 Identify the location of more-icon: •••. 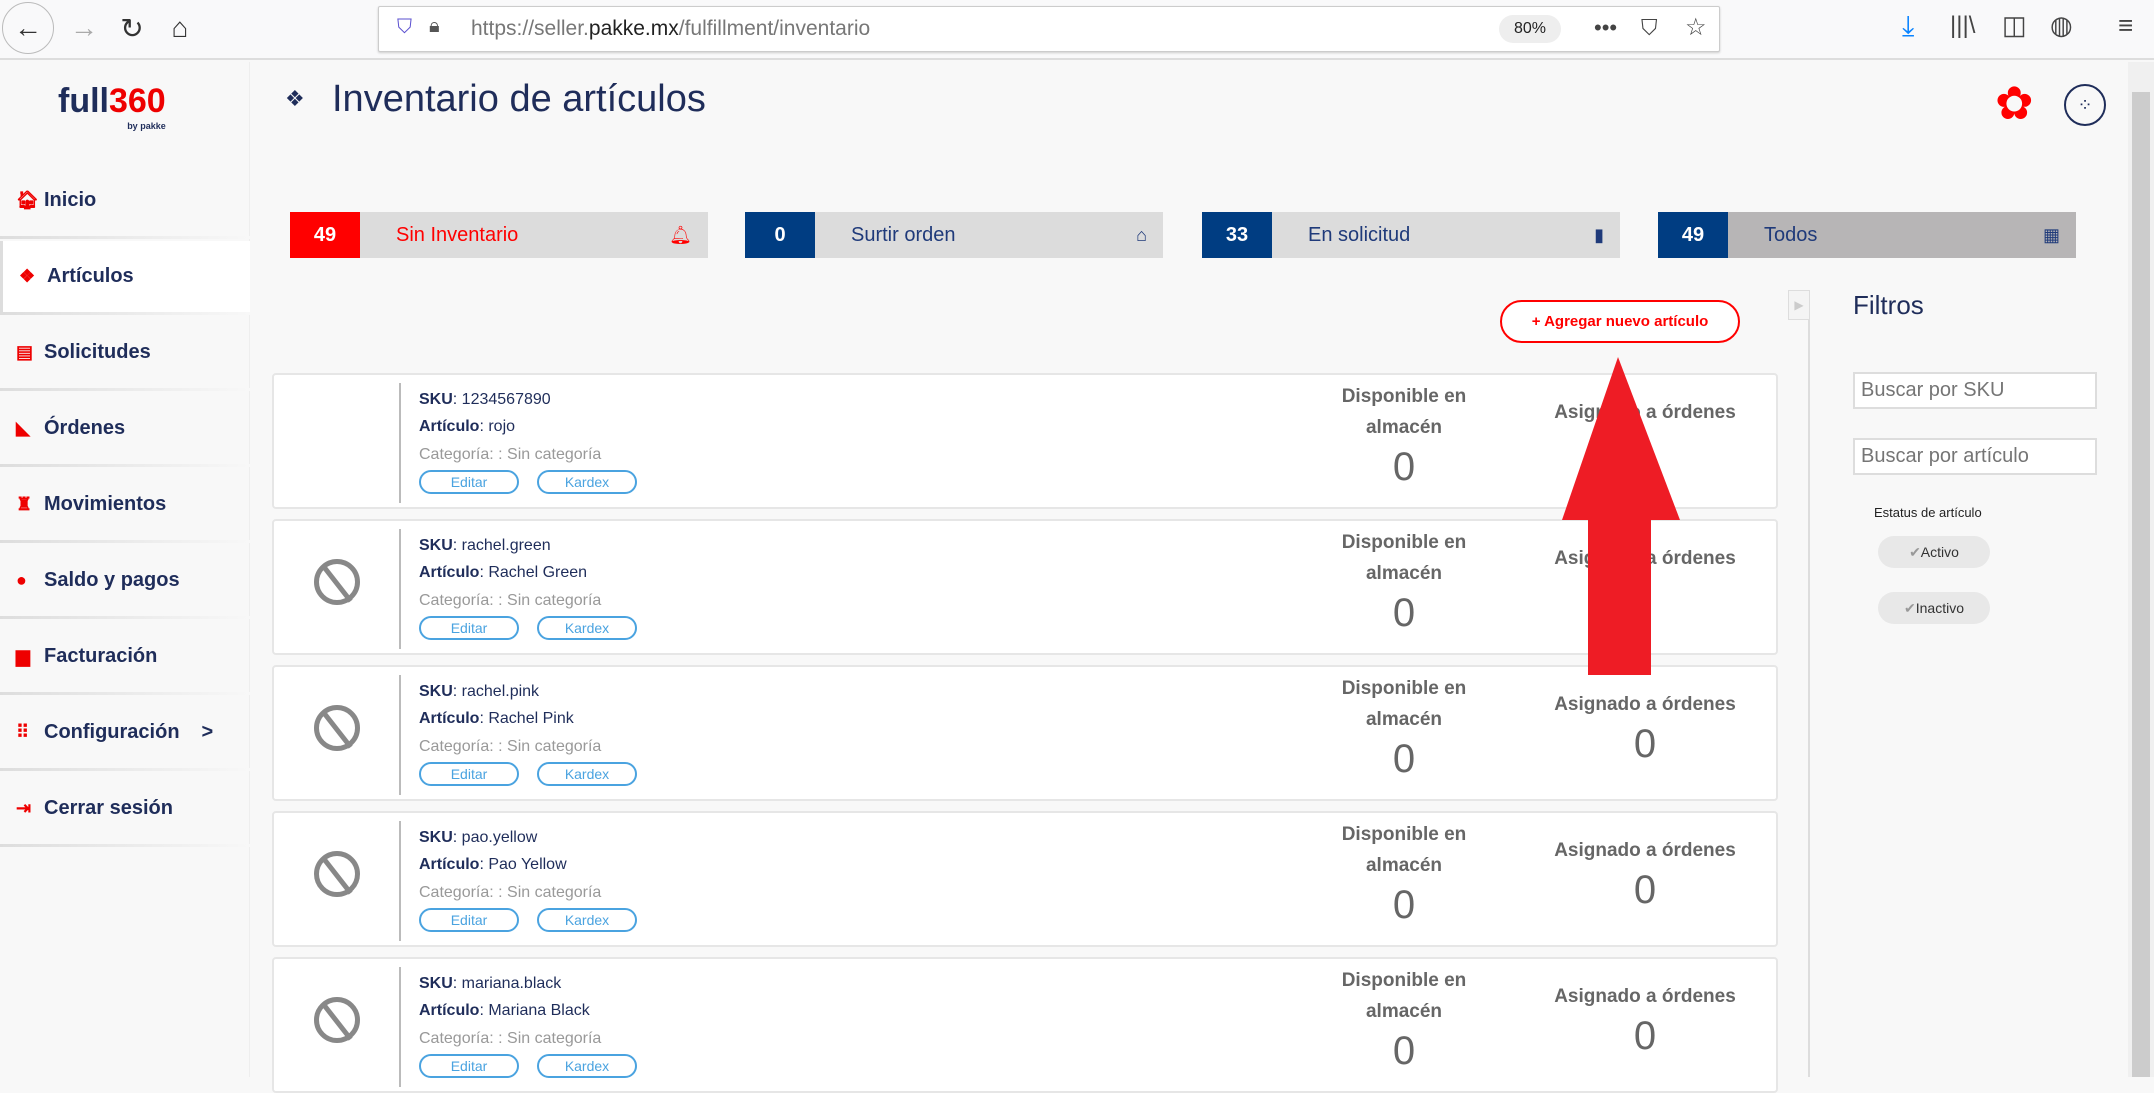
(1606, 27).